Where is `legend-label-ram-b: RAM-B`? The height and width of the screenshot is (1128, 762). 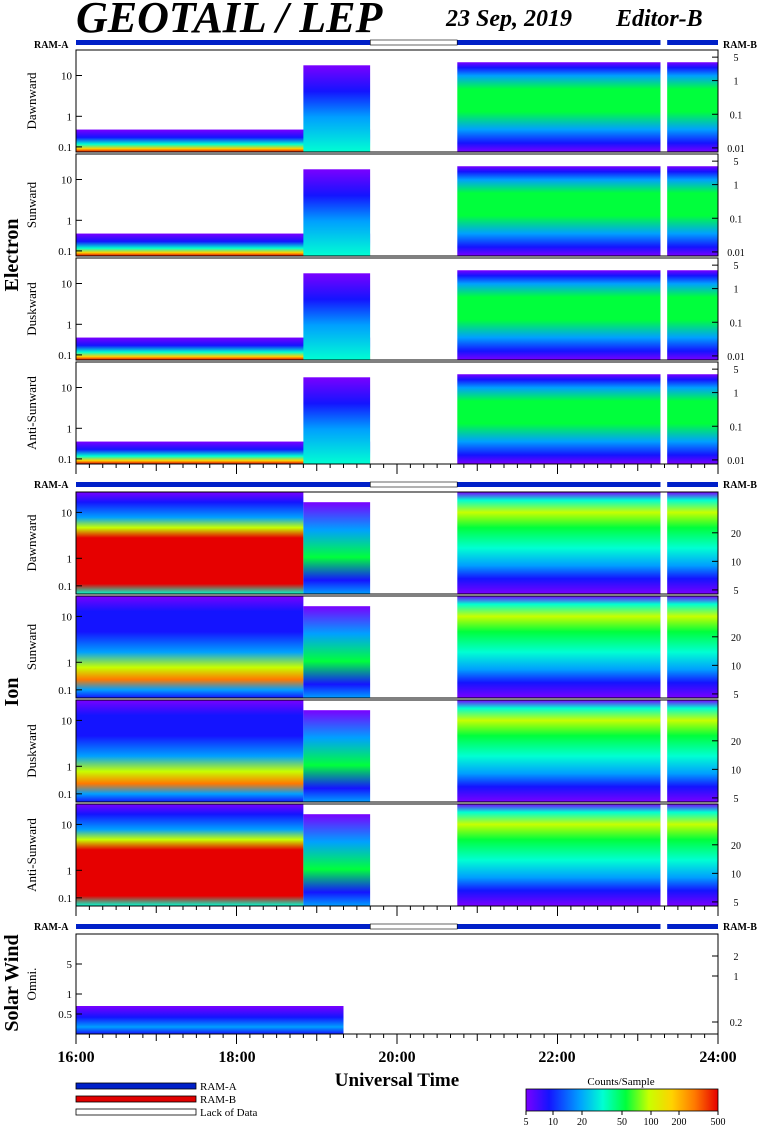
legend-label-ram-b: RAM-B is located at coordinates (218, 1100).